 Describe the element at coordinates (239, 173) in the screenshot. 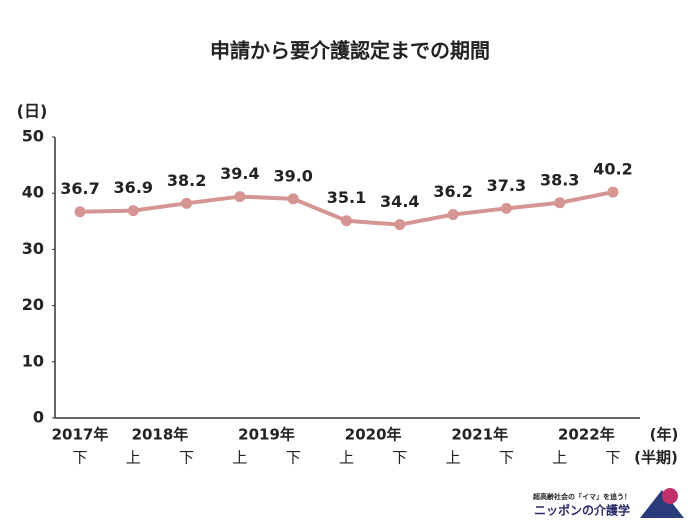

I see `data-label: 39.4` at that location.